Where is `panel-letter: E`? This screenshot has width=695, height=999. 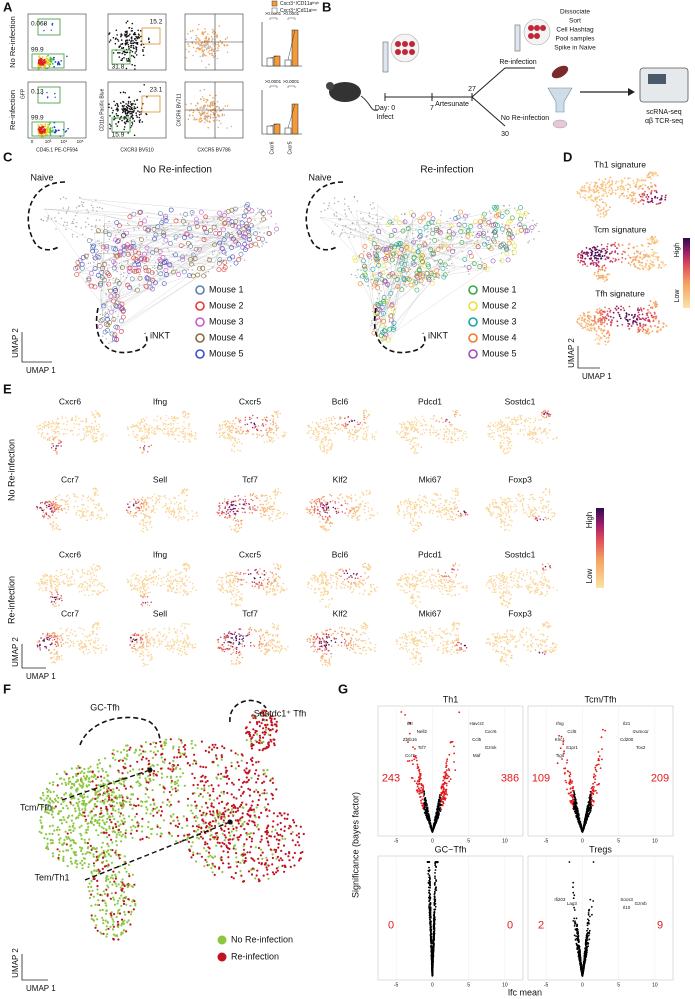
panel-letter: E is located at coordinates (7, 388).